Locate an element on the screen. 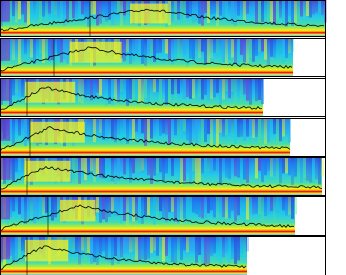 The height and width of the screenshot is (275, 346). heatmap-strip is located at coordinates (163, 18).